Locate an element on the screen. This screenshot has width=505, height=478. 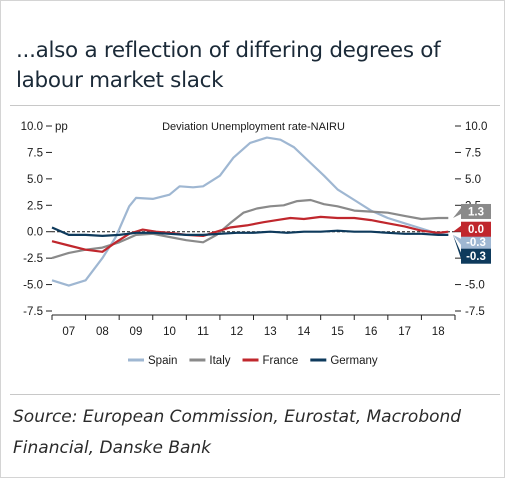
end-label-text: 0.0 is located at coordinates (476, 230).